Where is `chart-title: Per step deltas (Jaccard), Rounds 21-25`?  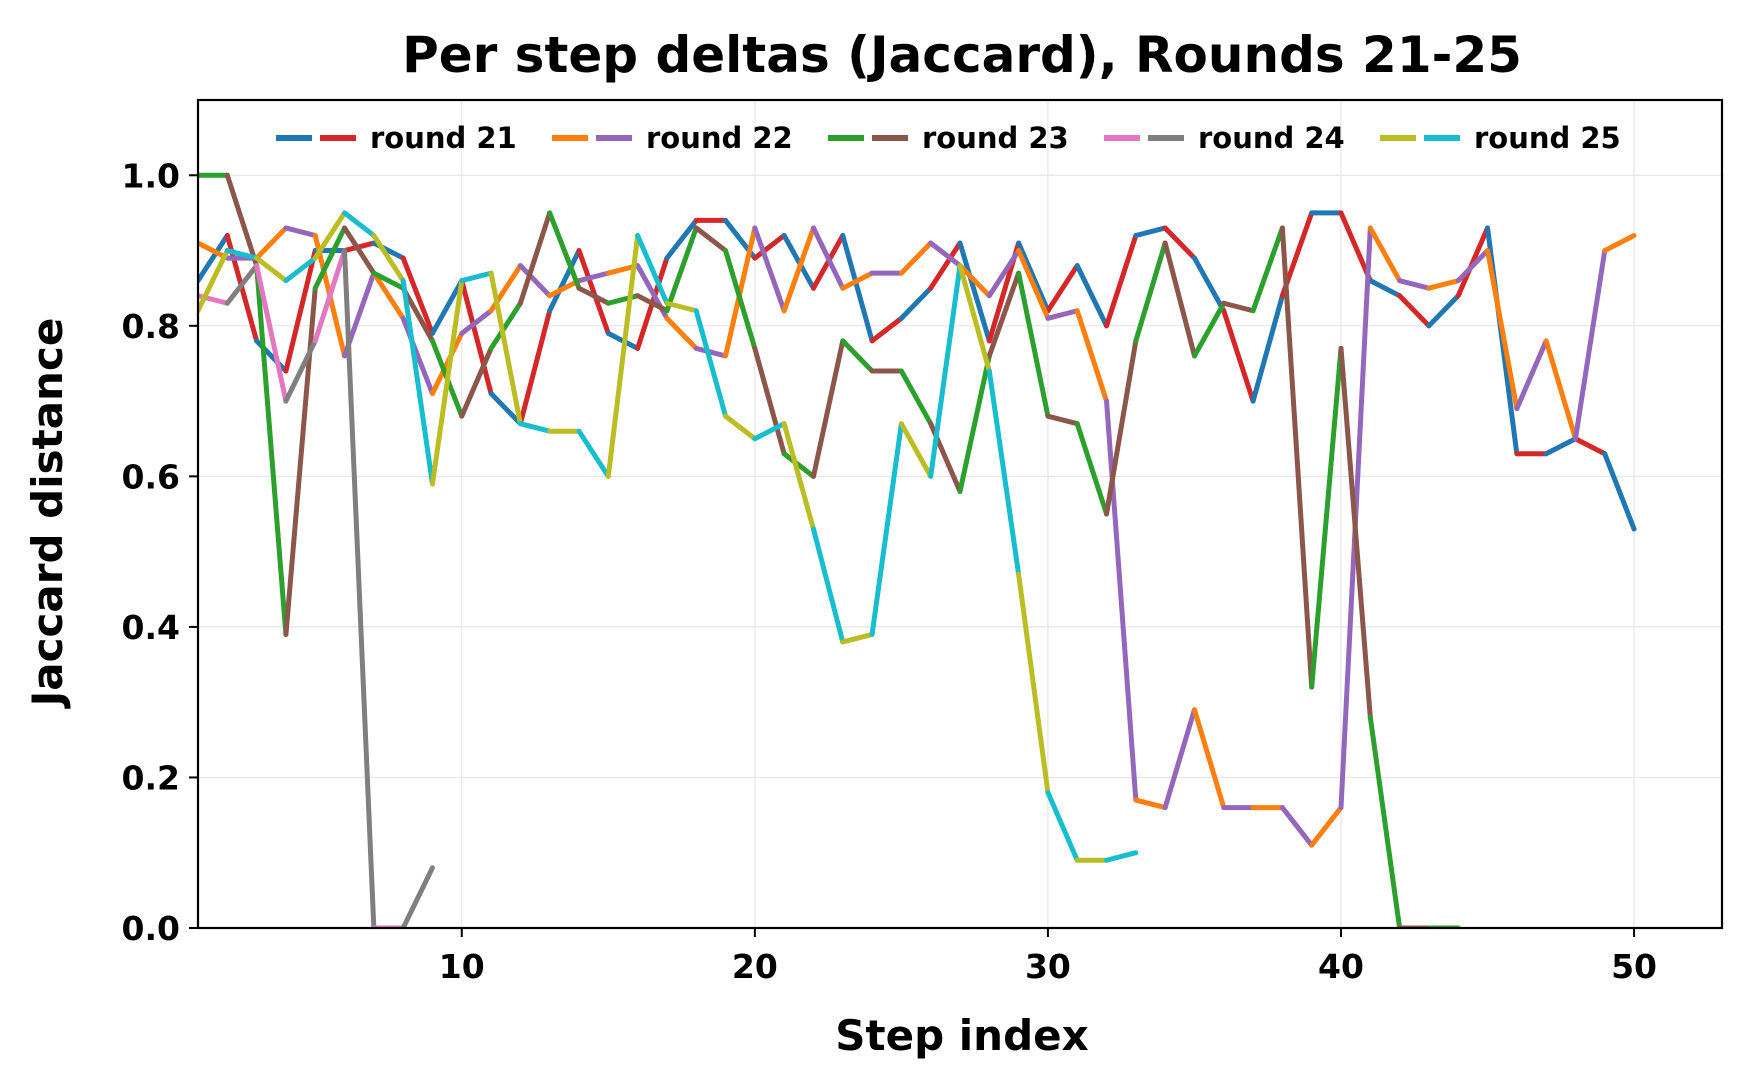
chart-title: Per step deltas (Jaccard), Rounds 21-25 is located at coordinates (962, 55).